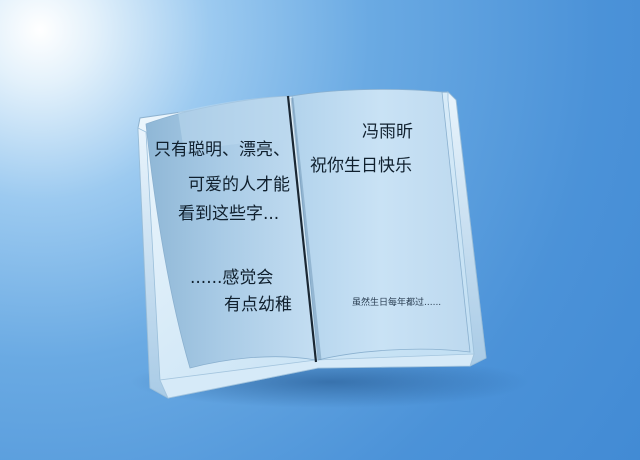 The height and width of the screenshot is (460, 640). Describe the element at coordinates (361, 166) in the screenshot. I see `right-page-greeting: 祝你生日快乐` at that location.